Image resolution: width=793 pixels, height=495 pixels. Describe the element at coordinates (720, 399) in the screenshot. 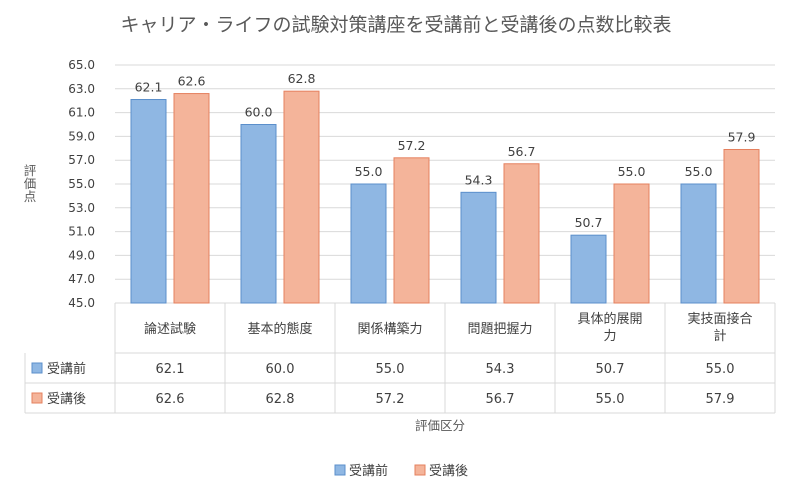

I see `table-cell: 57.9` at that location.